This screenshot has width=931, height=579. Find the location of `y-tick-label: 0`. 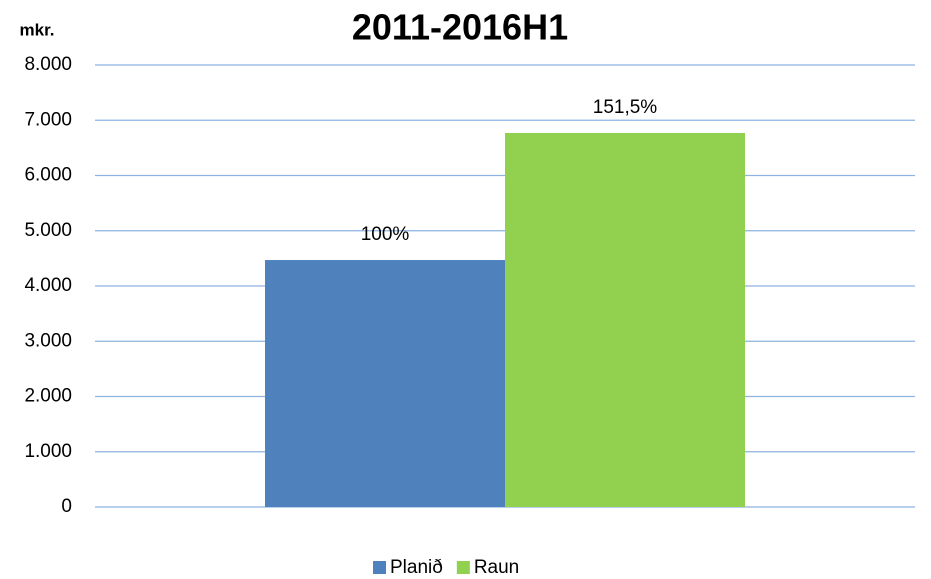

y-tick-label: 0 is located at coordinates (66, 506).